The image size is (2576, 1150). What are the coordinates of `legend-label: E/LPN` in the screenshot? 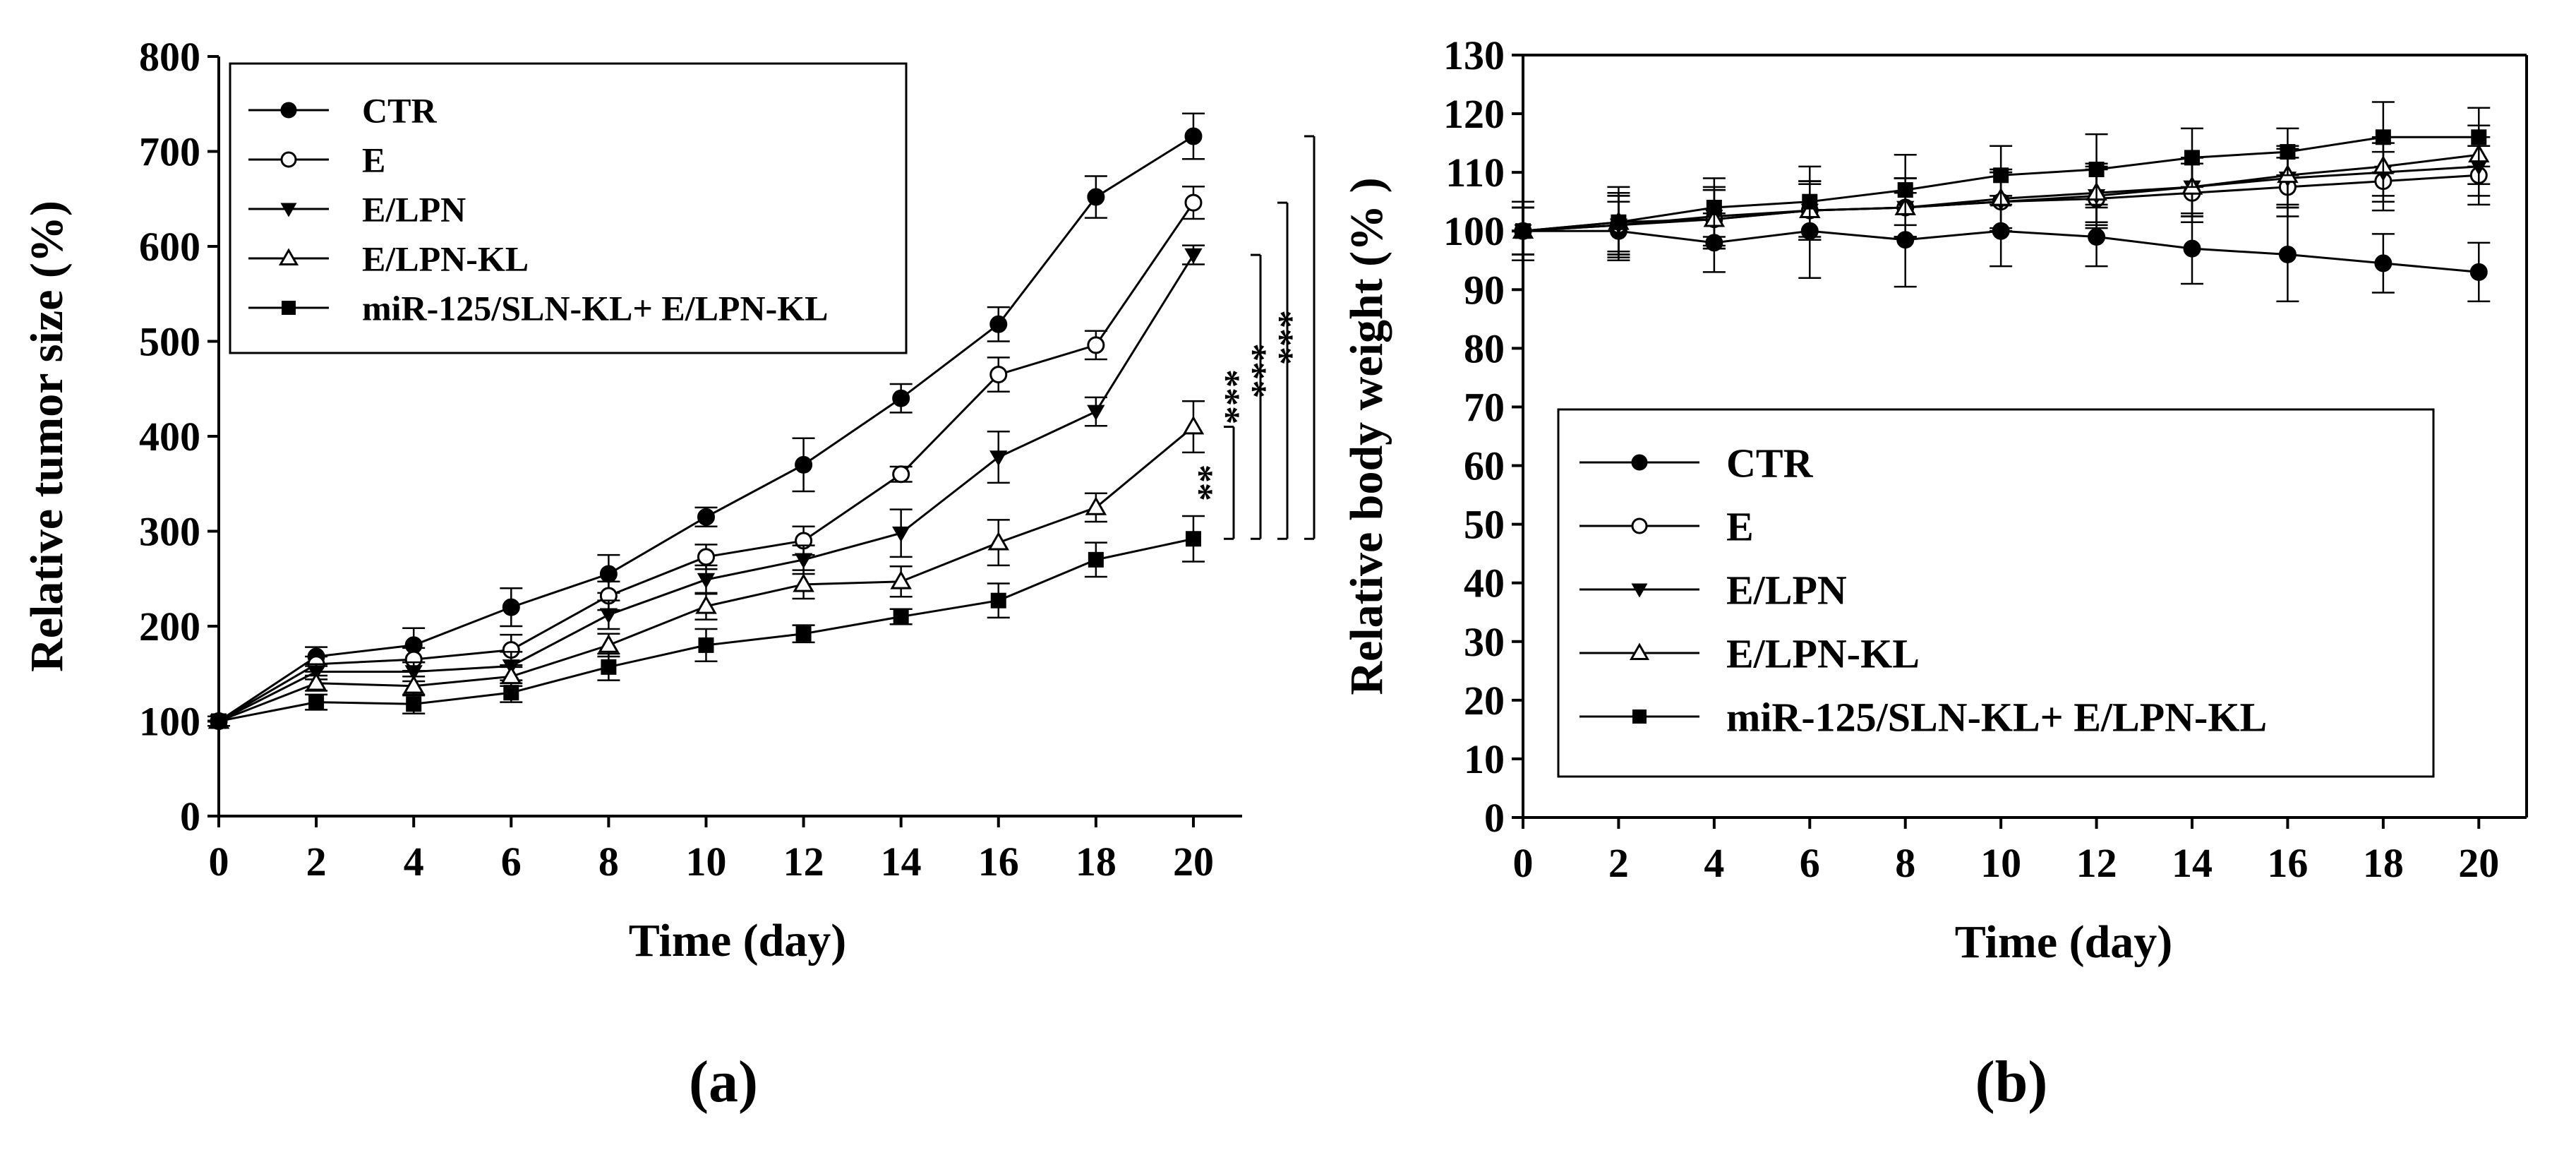 It's located at (414, 209).